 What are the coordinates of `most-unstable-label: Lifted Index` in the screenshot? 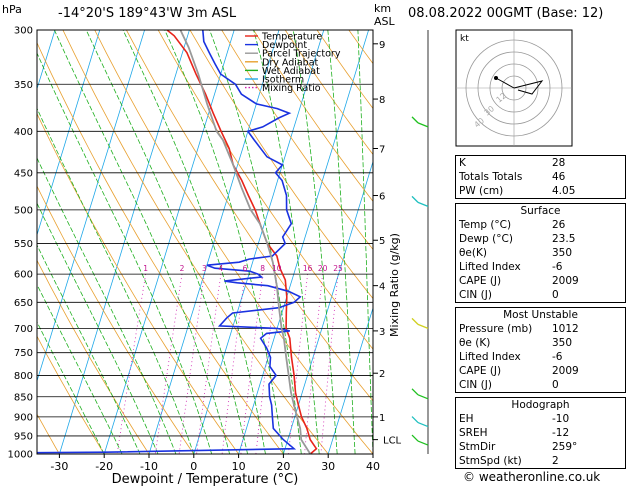 It's located at (490, 357).